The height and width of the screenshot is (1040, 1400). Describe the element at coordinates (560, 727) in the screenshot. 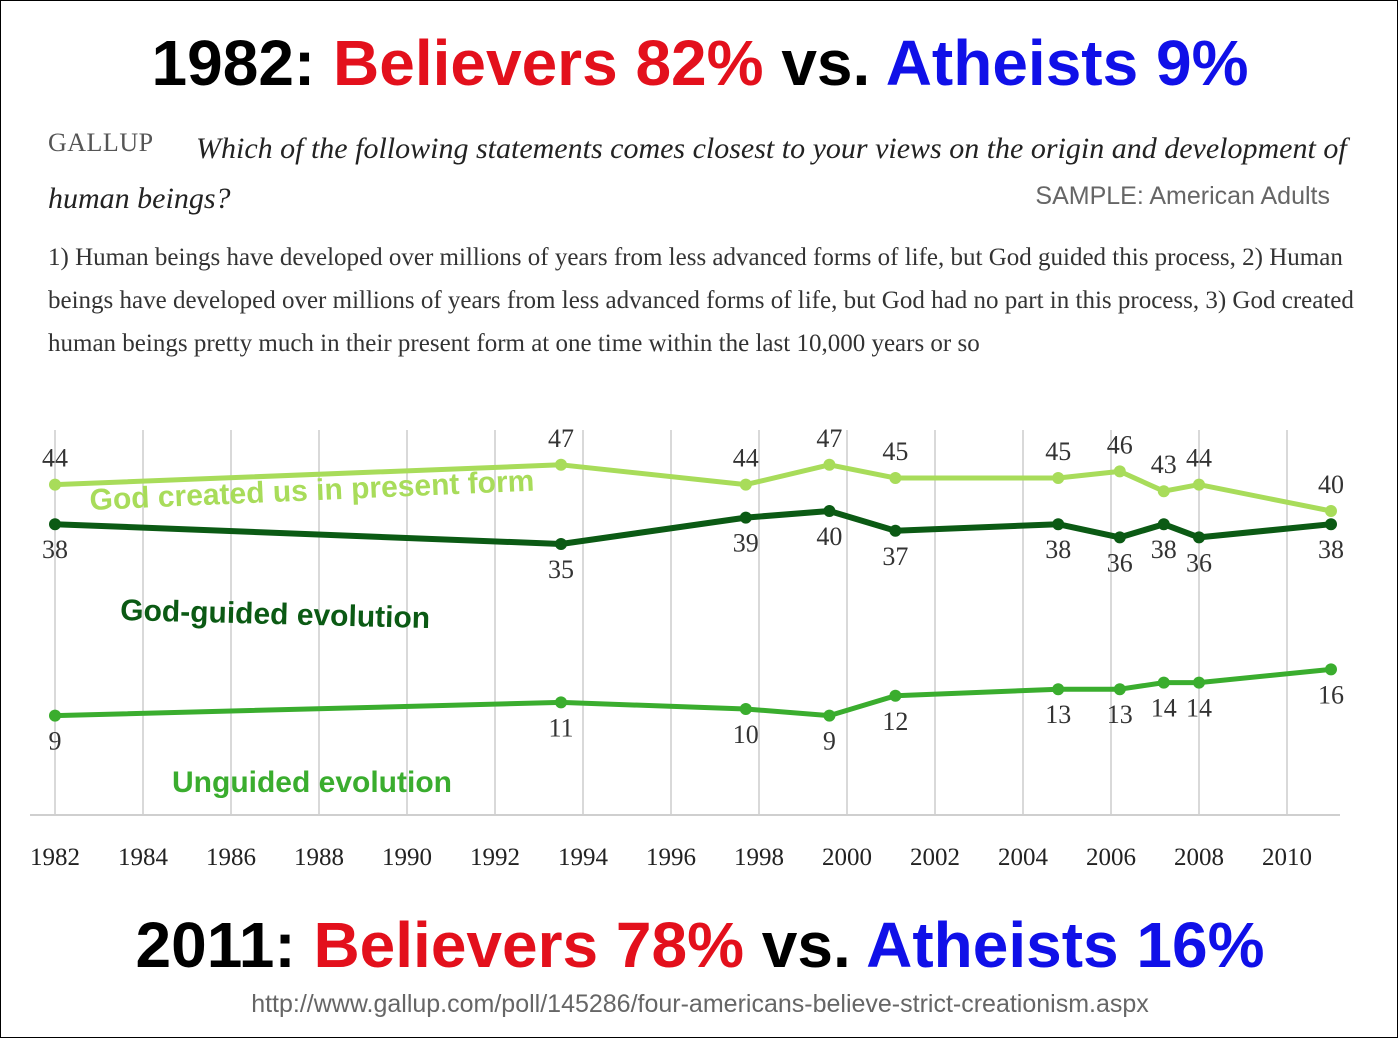

I see `data-label: 11` at that location.